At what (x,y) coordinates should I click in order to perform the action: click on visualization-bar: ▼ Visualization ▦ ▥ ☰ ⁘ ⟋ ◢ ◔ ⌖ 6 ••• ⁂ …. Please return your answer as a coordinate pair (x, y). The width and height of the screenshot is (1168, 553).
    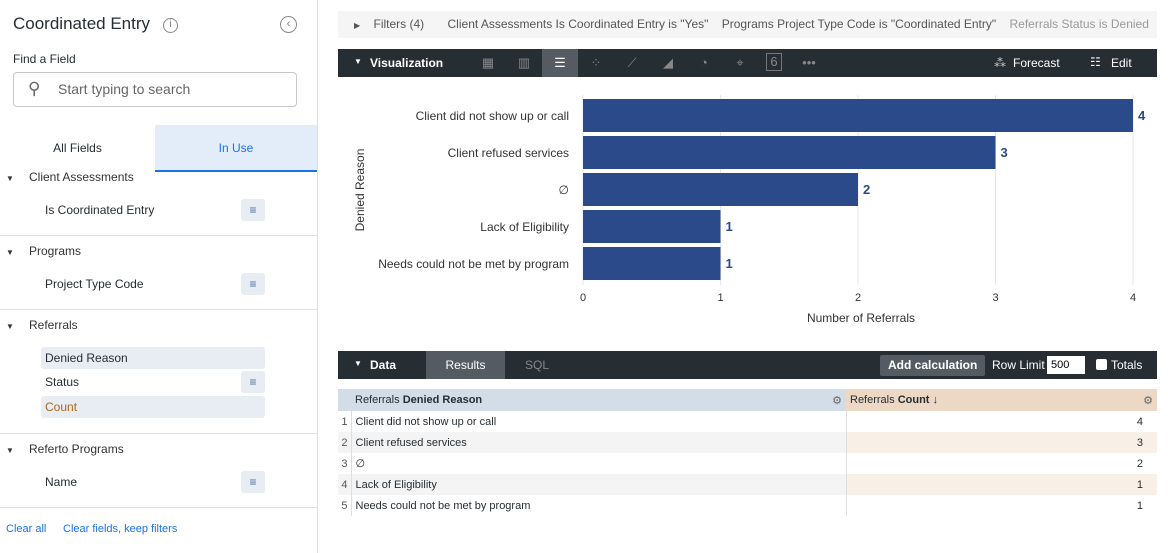
    Looking at the image, I should click on (747, 63).